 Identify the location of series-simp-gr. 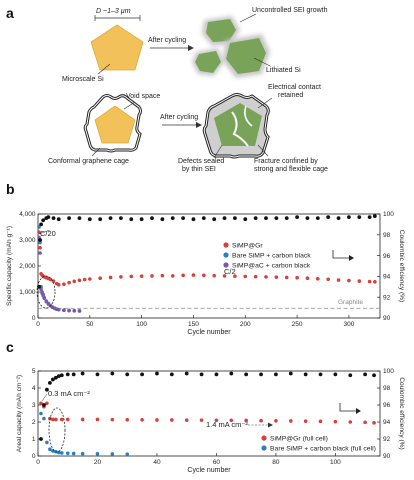
(207, 258).